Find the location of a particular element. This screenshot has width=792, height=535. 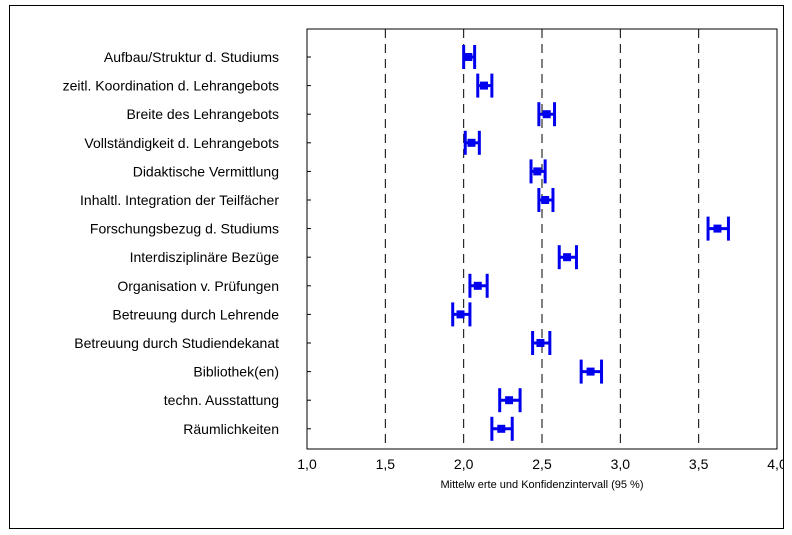

x-tick-label: 2,5 is located at coordinates (542, 464).